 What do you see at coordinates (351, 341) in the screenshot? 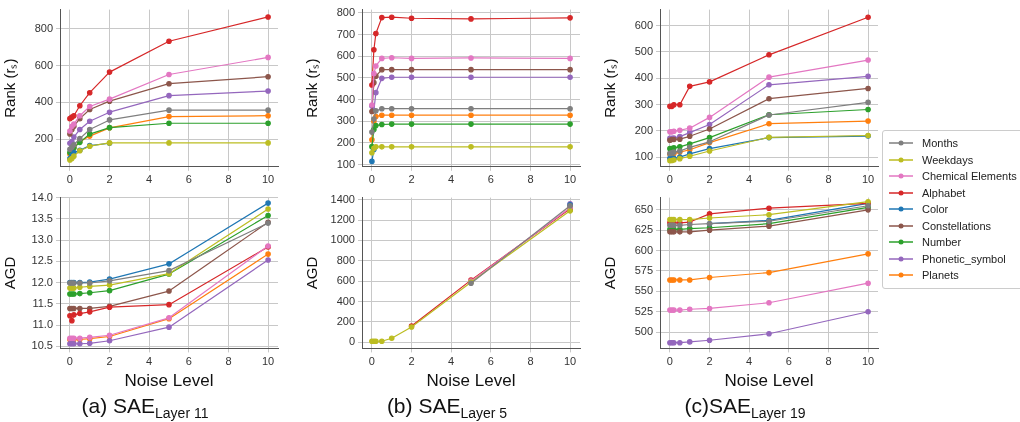
I see `y-tick-label: 0` at bounding box center [351, 341].